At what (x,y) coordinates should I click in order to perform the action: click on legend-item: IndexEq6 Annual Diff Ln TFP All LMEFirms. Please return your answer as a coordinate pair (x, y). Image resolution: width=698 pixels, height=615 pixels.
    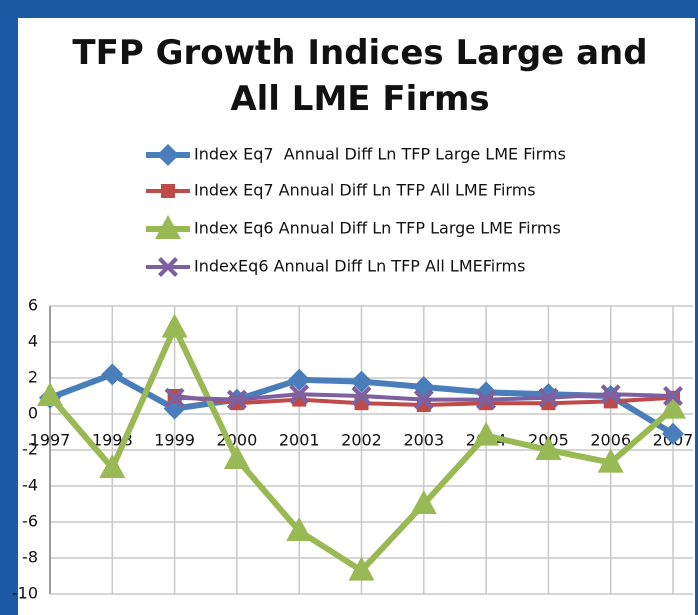
    Looking at the image, I should click on (335, 267).